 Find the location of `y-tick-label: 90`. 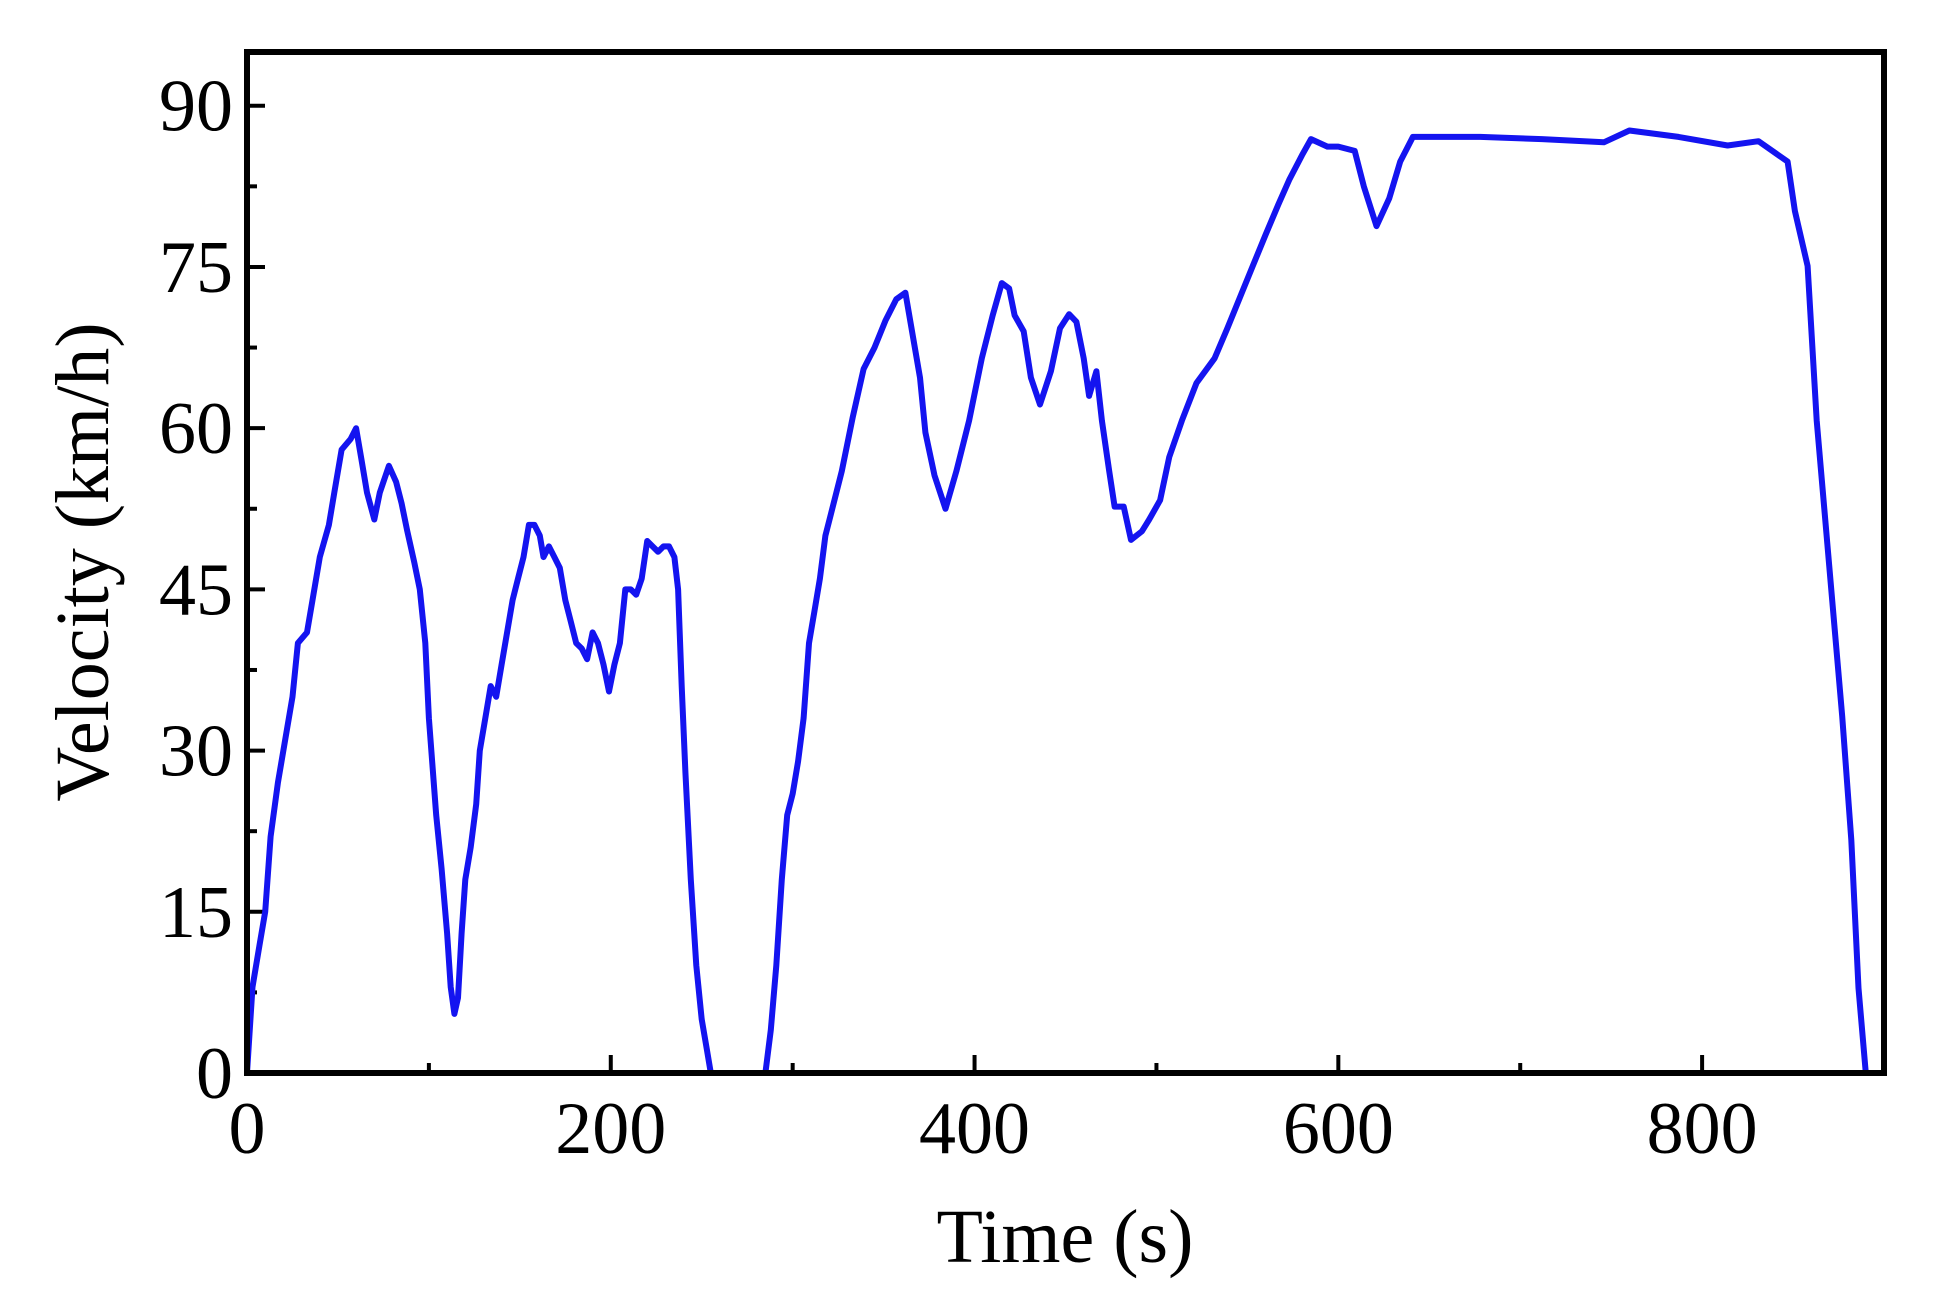

y-tick-label: 90 is located at coordinates (196, 107).